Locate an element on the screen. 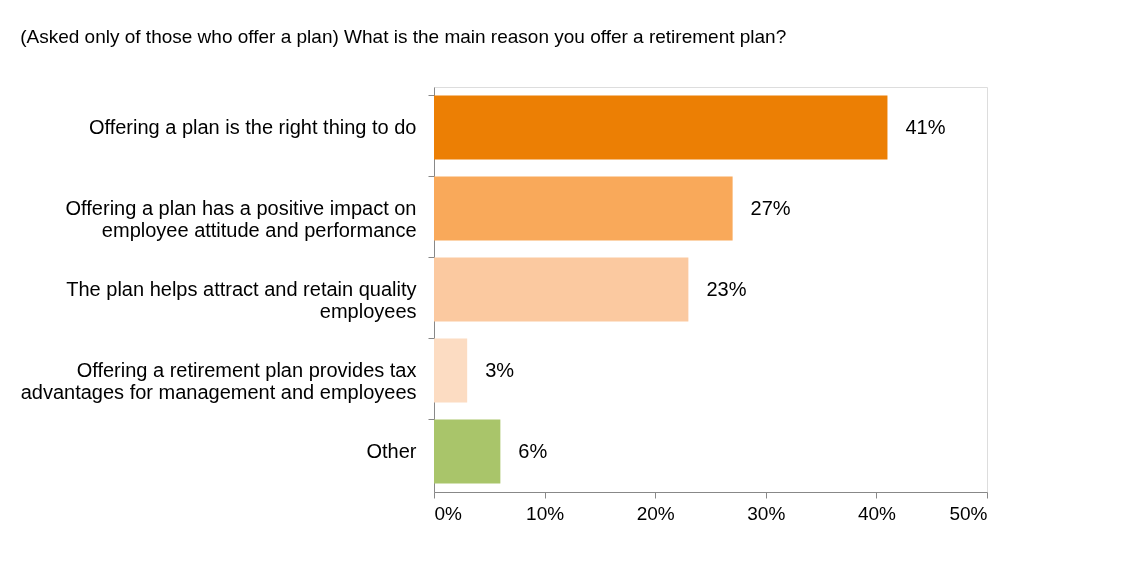 This screenshot has height=561, width=1127. data-label: 41% is located at coordinates (925, 126).